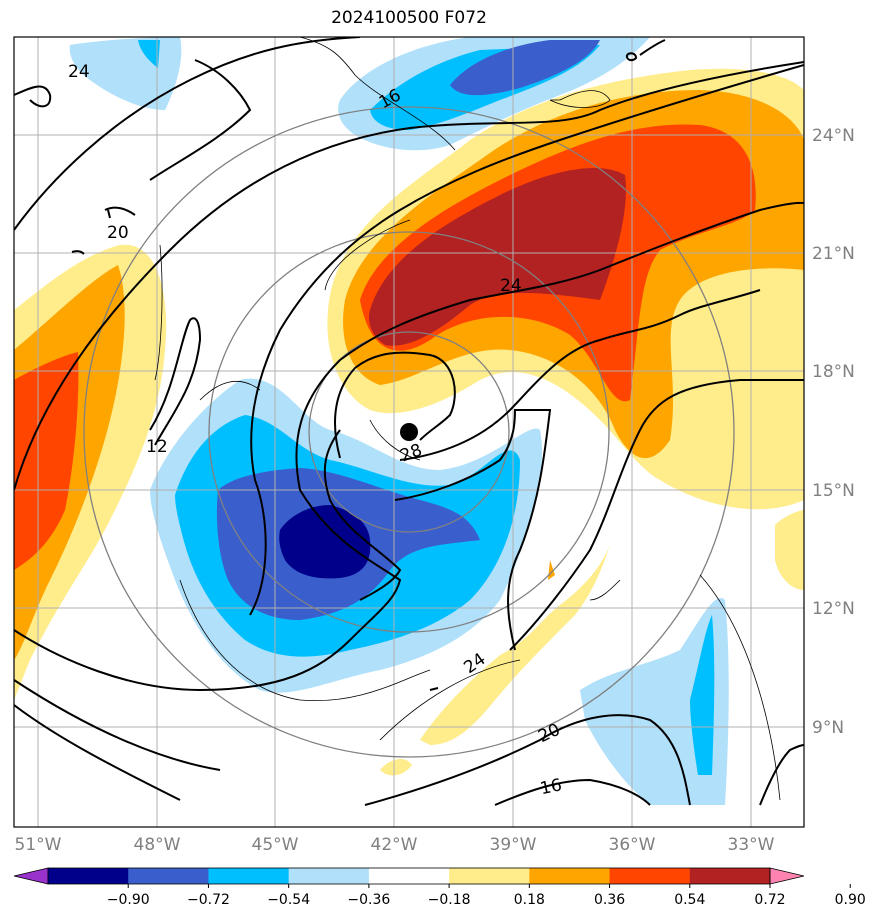 The width and height of the screenshot is (874, 924). Describe the element at coordinates (609, 900) in the screenshot. I see `colorbar-tick-label: 0.36` at that location.